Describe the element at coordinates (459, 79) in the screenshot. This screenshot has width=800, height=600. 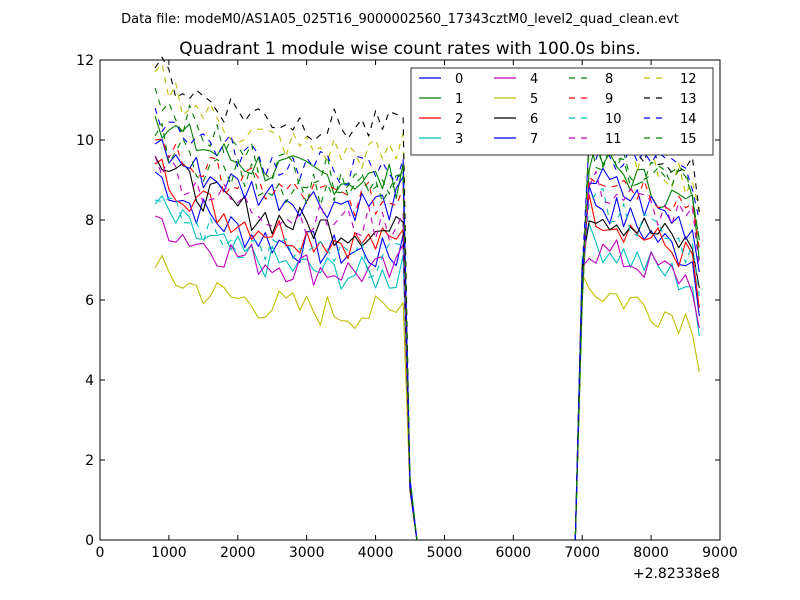
I see `legend-label-0: 0` at that location.